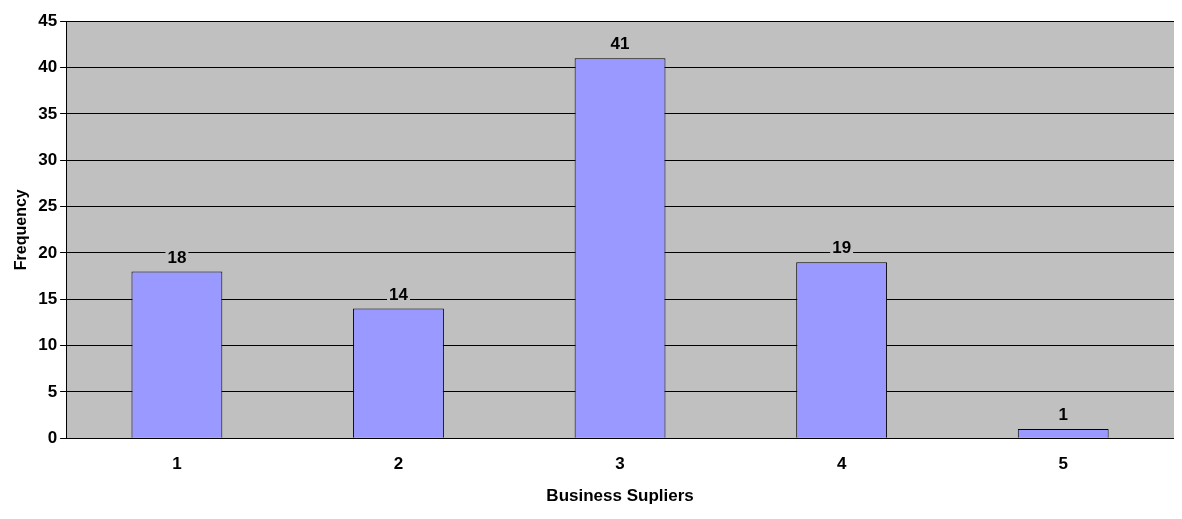  What do you see at coordinates (177, 464) in the screenshot?
I see `x-tick-label: 1` at bounding box center [177, 464].